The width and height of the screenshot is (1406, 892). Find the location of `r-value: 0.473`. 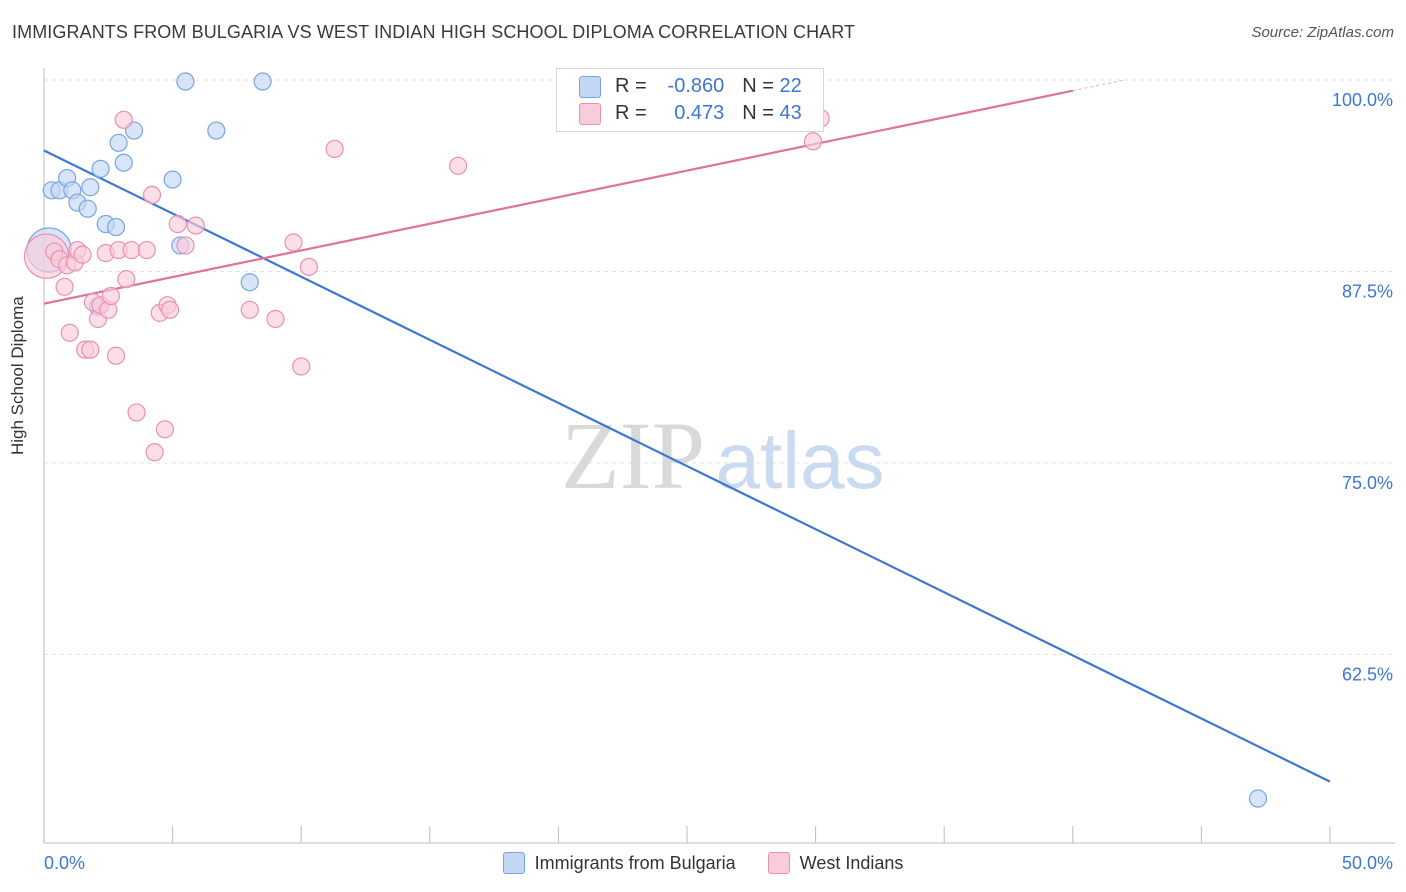

r-value: 0.473 is located at coordinates (699, 113).